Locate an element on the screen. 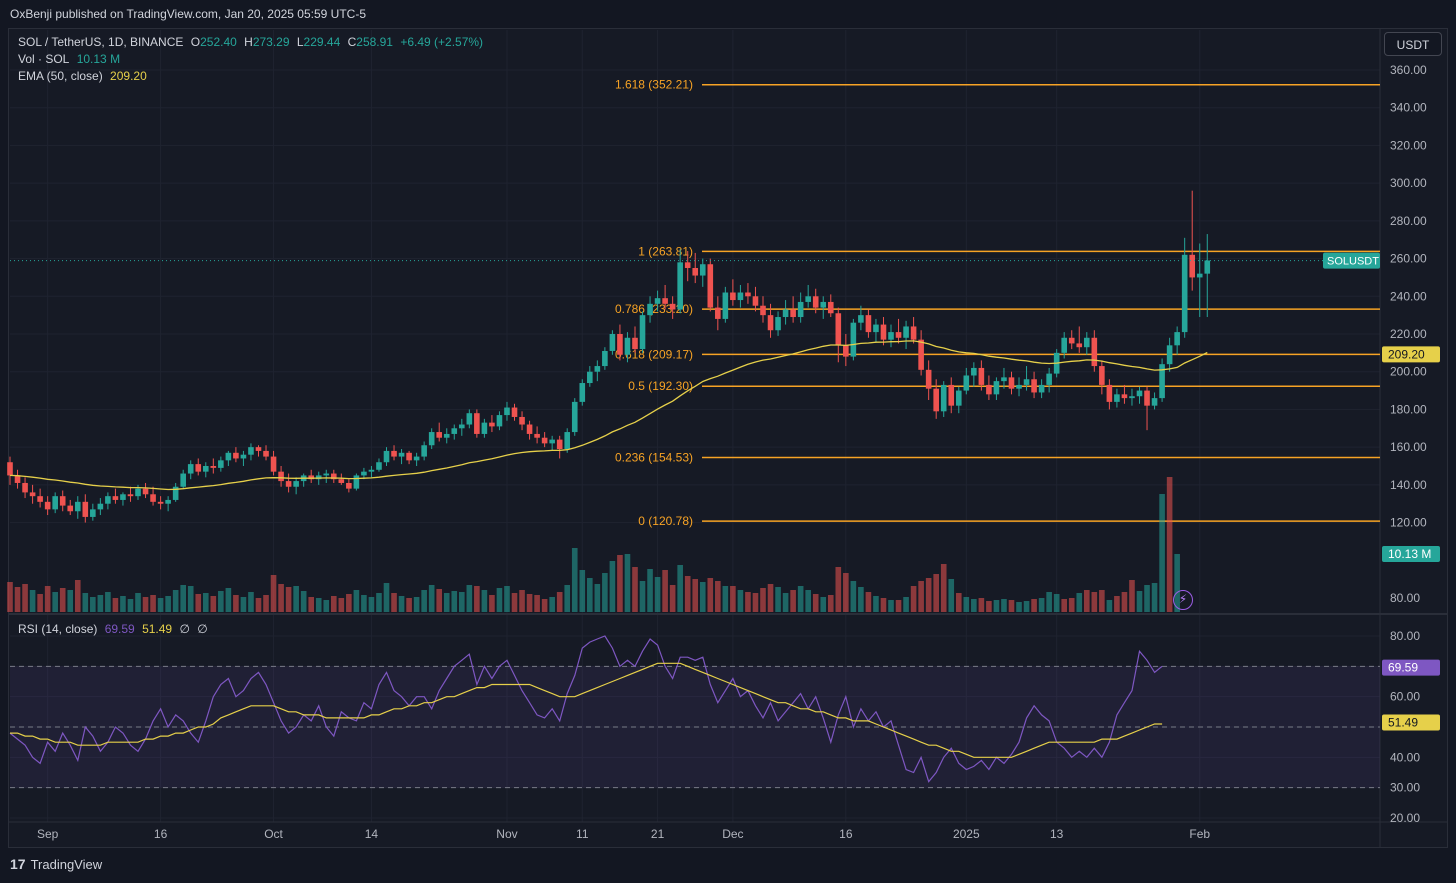 This screenshot has height=883, width=1456. symbol-tag-bg is located at coordinates (1351, 260).